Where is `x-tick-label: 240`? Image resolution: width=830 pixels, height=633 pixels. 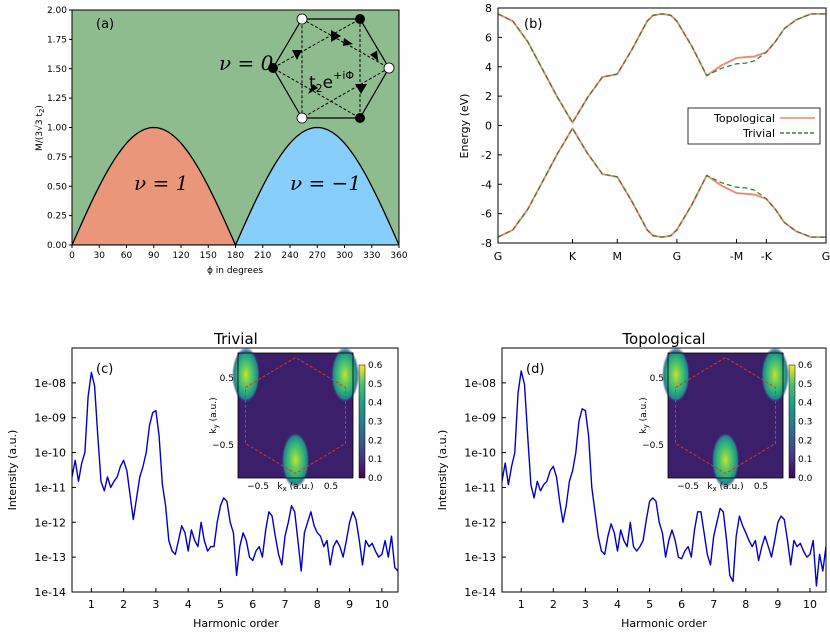
x-tick-label: 240 is located at coordinates (289, 256).